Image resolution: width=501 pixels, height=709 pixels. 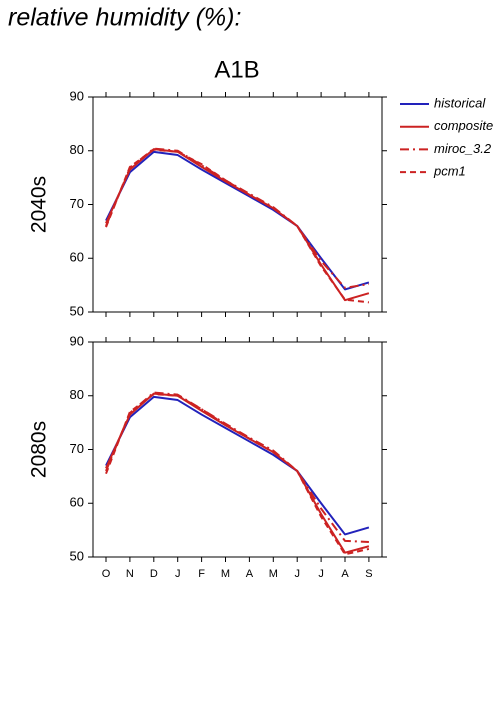 What do you see at coordinates (368, 574) in the screenshot?
I see `x-tick-label: S` at bounding box center [368, 574].